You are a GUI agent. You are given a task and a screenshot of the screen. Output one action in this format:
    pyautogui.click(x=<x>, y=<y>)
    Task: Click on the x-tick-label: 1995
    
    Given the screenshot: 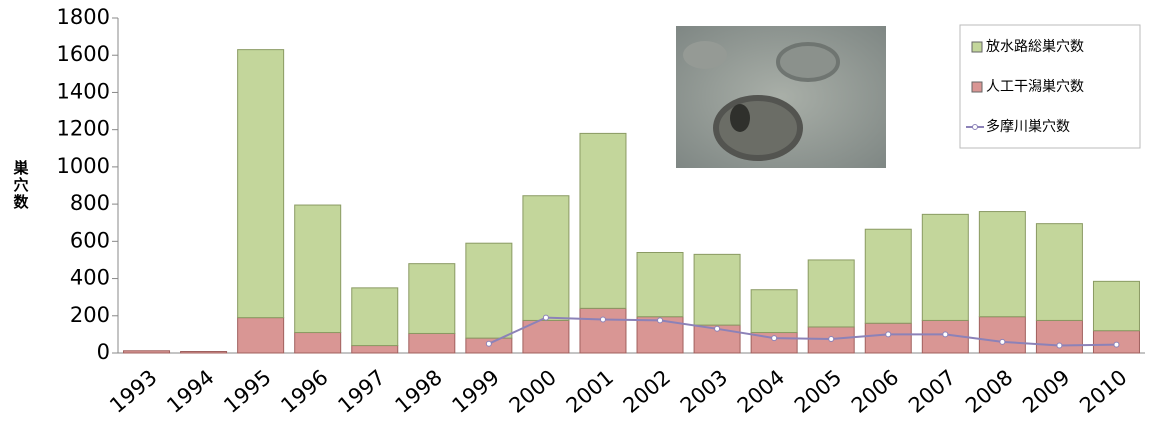 What is the action you would take?
    pyautogui.click(x=247, y=391)
    